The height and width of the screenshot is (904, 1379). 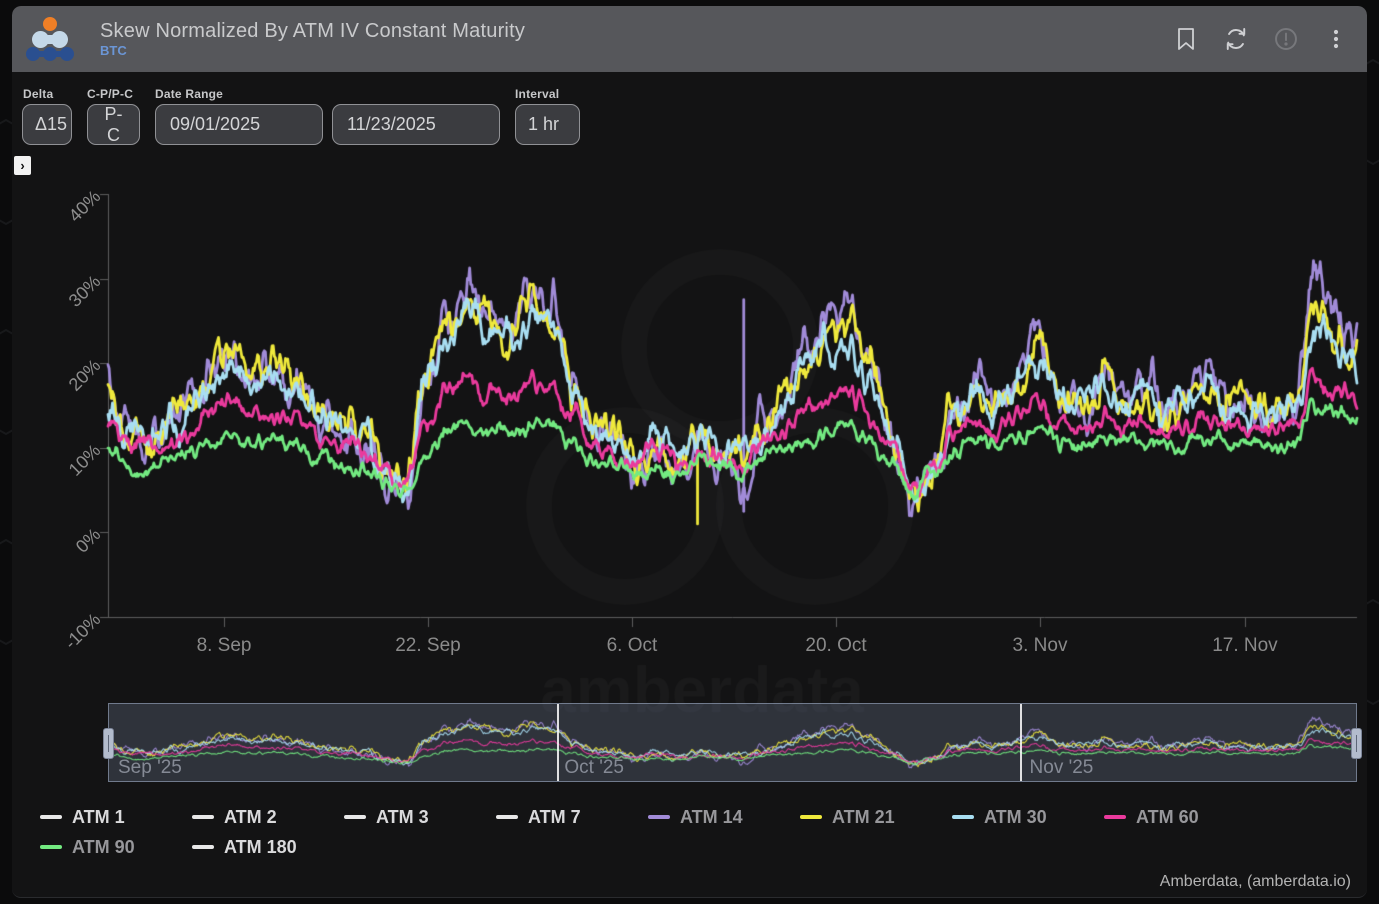 I want to click on navigator-month-label: Nov '25, so click(x=1061, y=767).